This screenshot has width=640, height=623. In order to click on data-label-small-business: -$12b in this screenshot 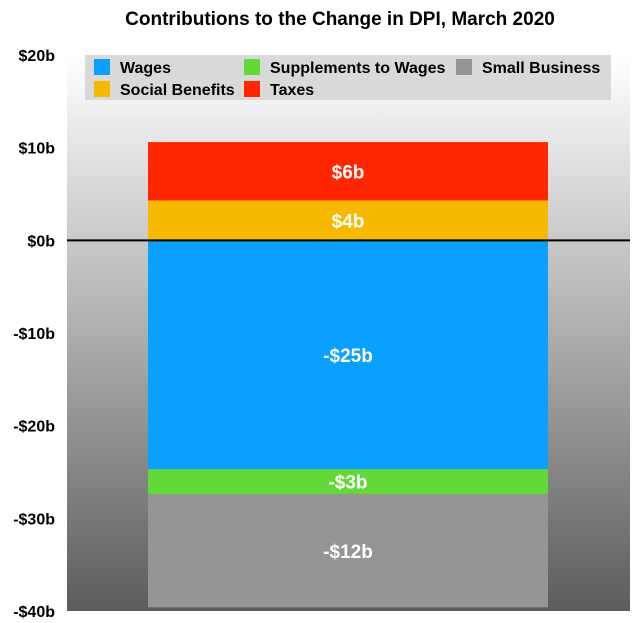, I will do `click(348, 552)`.